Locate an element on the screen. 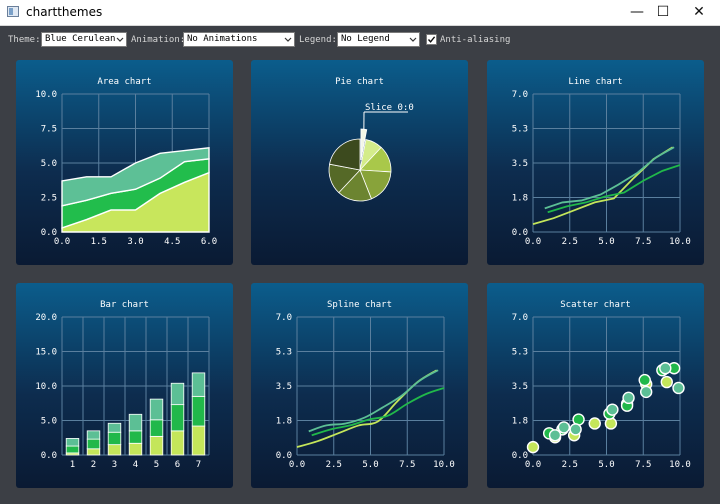 This screenshot has width=720, height=504. animation-combo: No Animations is located at coordinates (239, 39).